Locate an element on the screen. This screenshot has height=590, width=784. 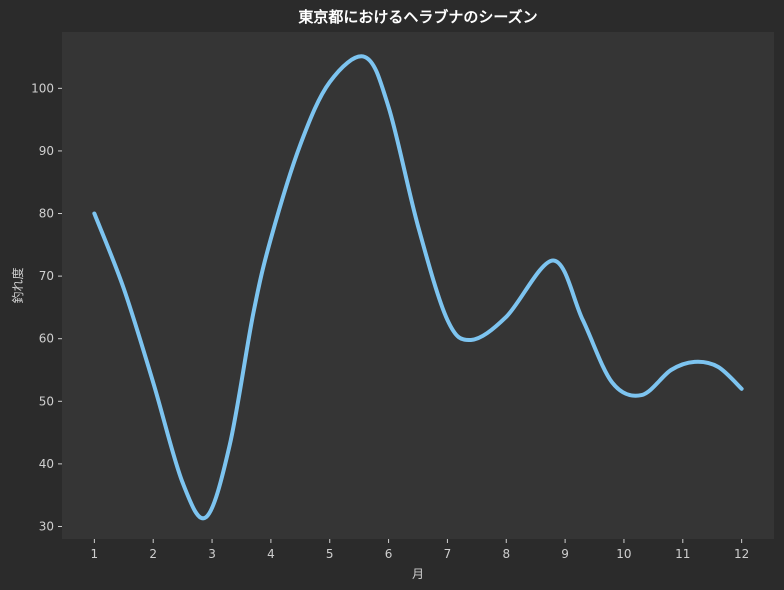
x-tick-label: 11 is located at coordinates (682, 554).